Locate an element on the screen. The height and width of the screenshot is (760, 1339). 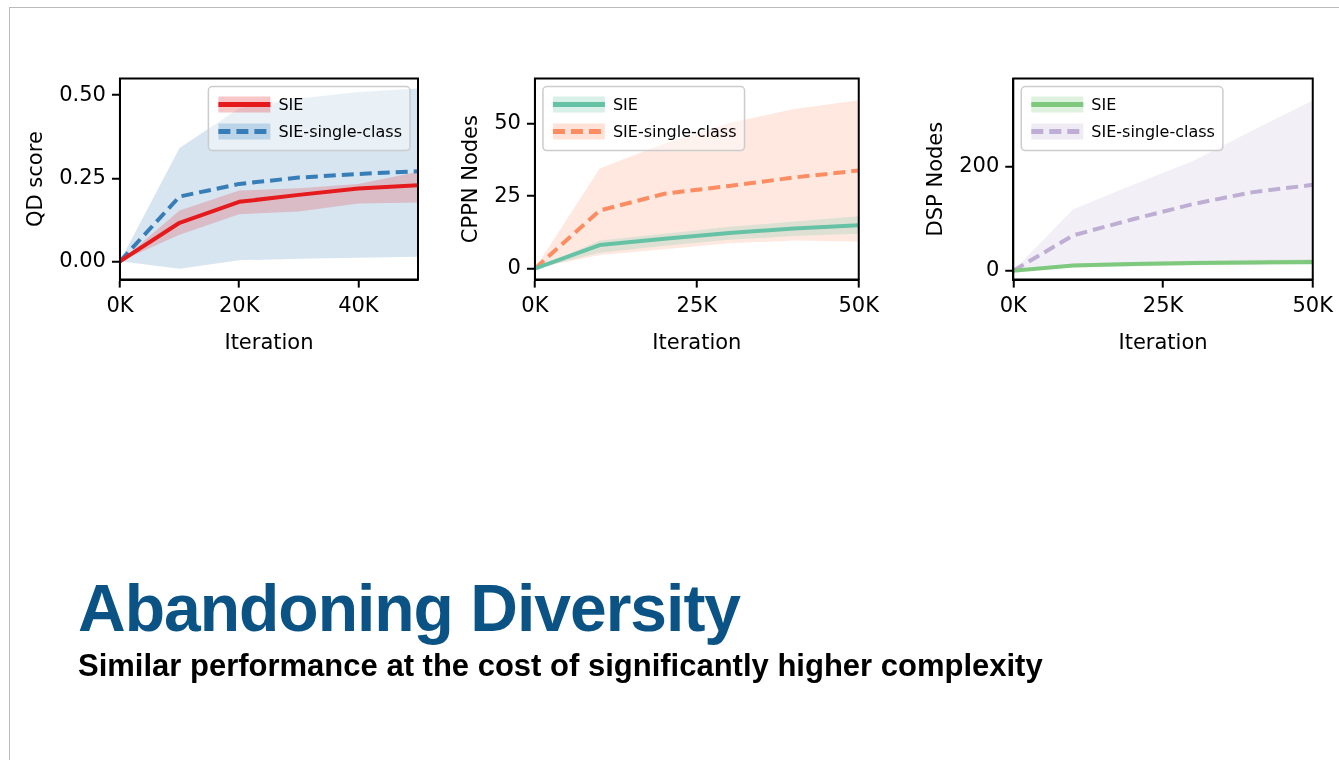
text: Abandoning Diversity is located at coordinates (410, 608).